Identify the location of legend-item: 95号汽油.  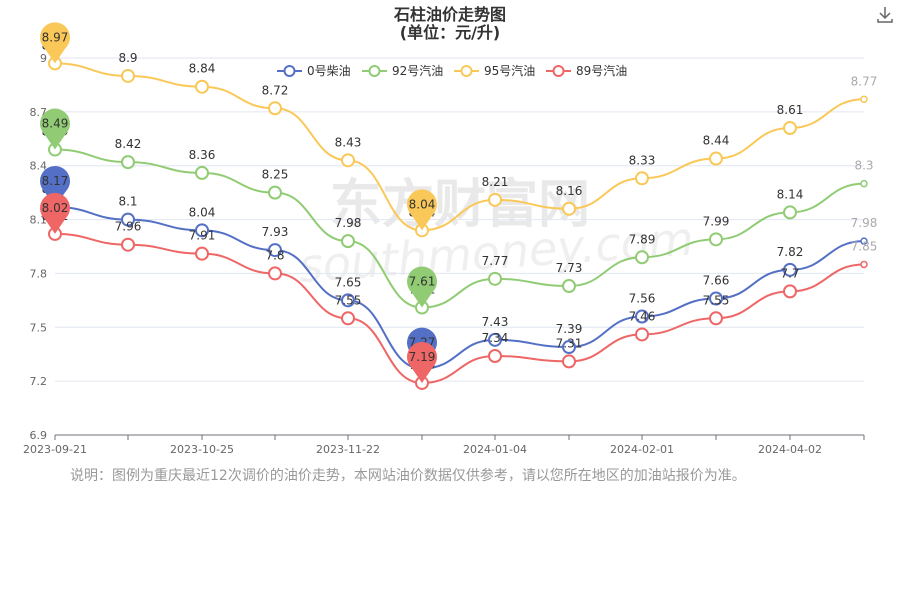
(494, 70).